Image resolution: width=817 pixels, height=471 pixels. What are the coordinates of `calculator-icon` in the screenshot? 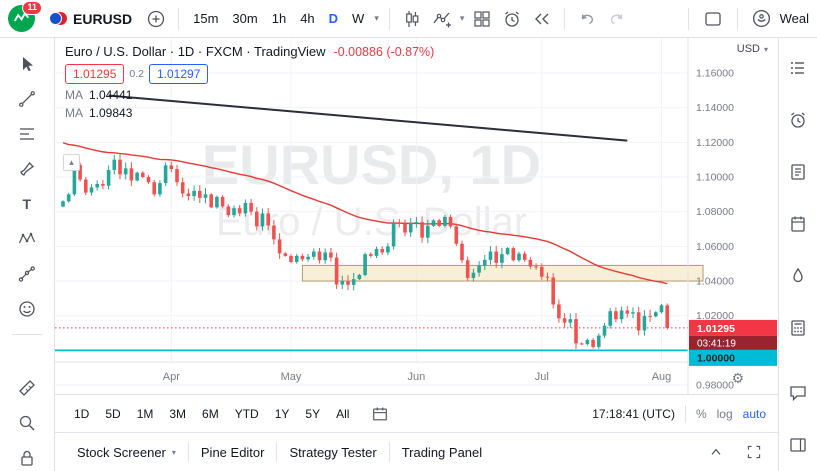 It's located at (798, 328).